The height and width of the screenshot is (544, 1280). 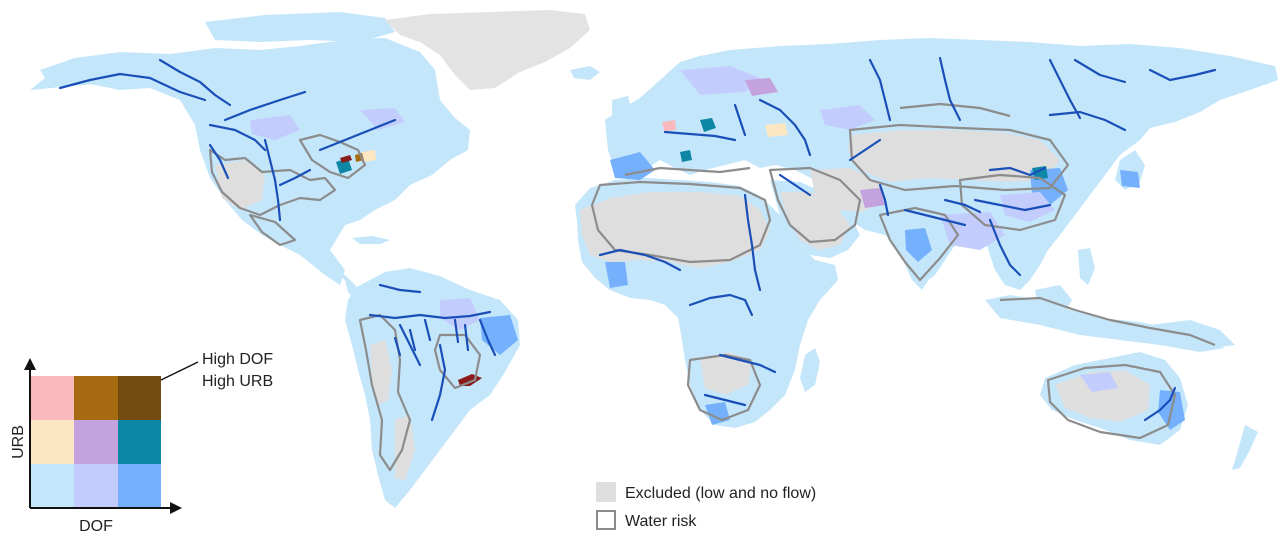 I want to click on river-saint-lawrence, so click(x=357, y=135).